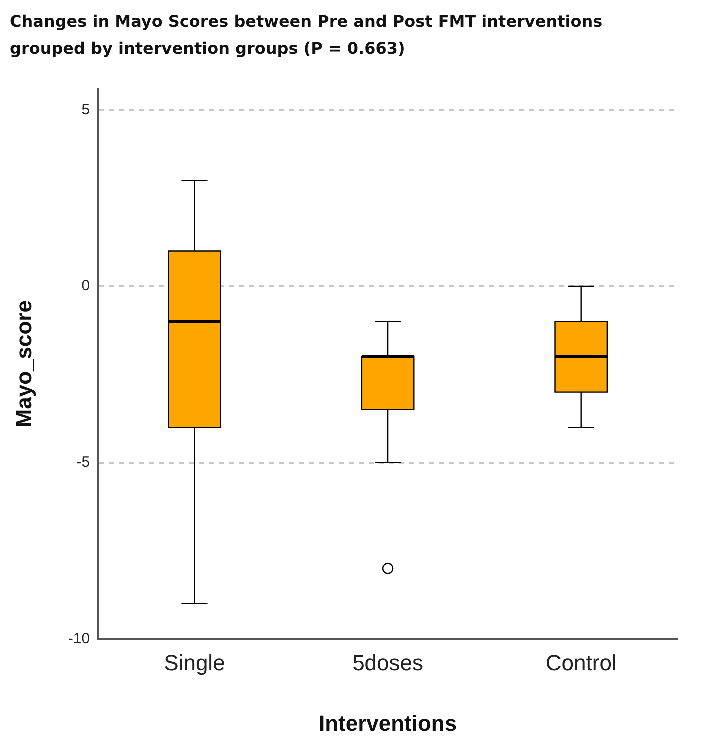 The image size is (707, 749). I want to click on y-tick-label: -5, so click(83, 462).